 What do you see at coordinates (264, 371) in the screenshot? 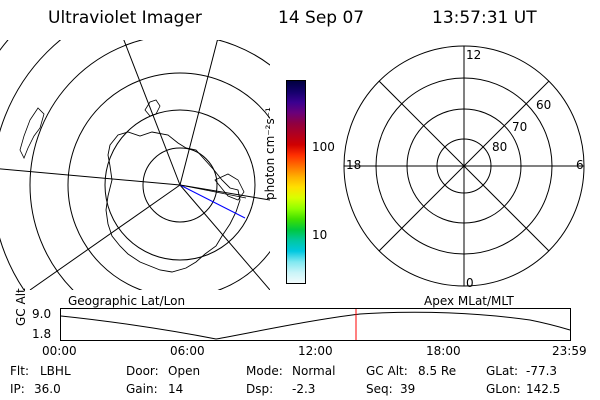
I see `mode-label: Mode:` at bounding box center [264, 371].